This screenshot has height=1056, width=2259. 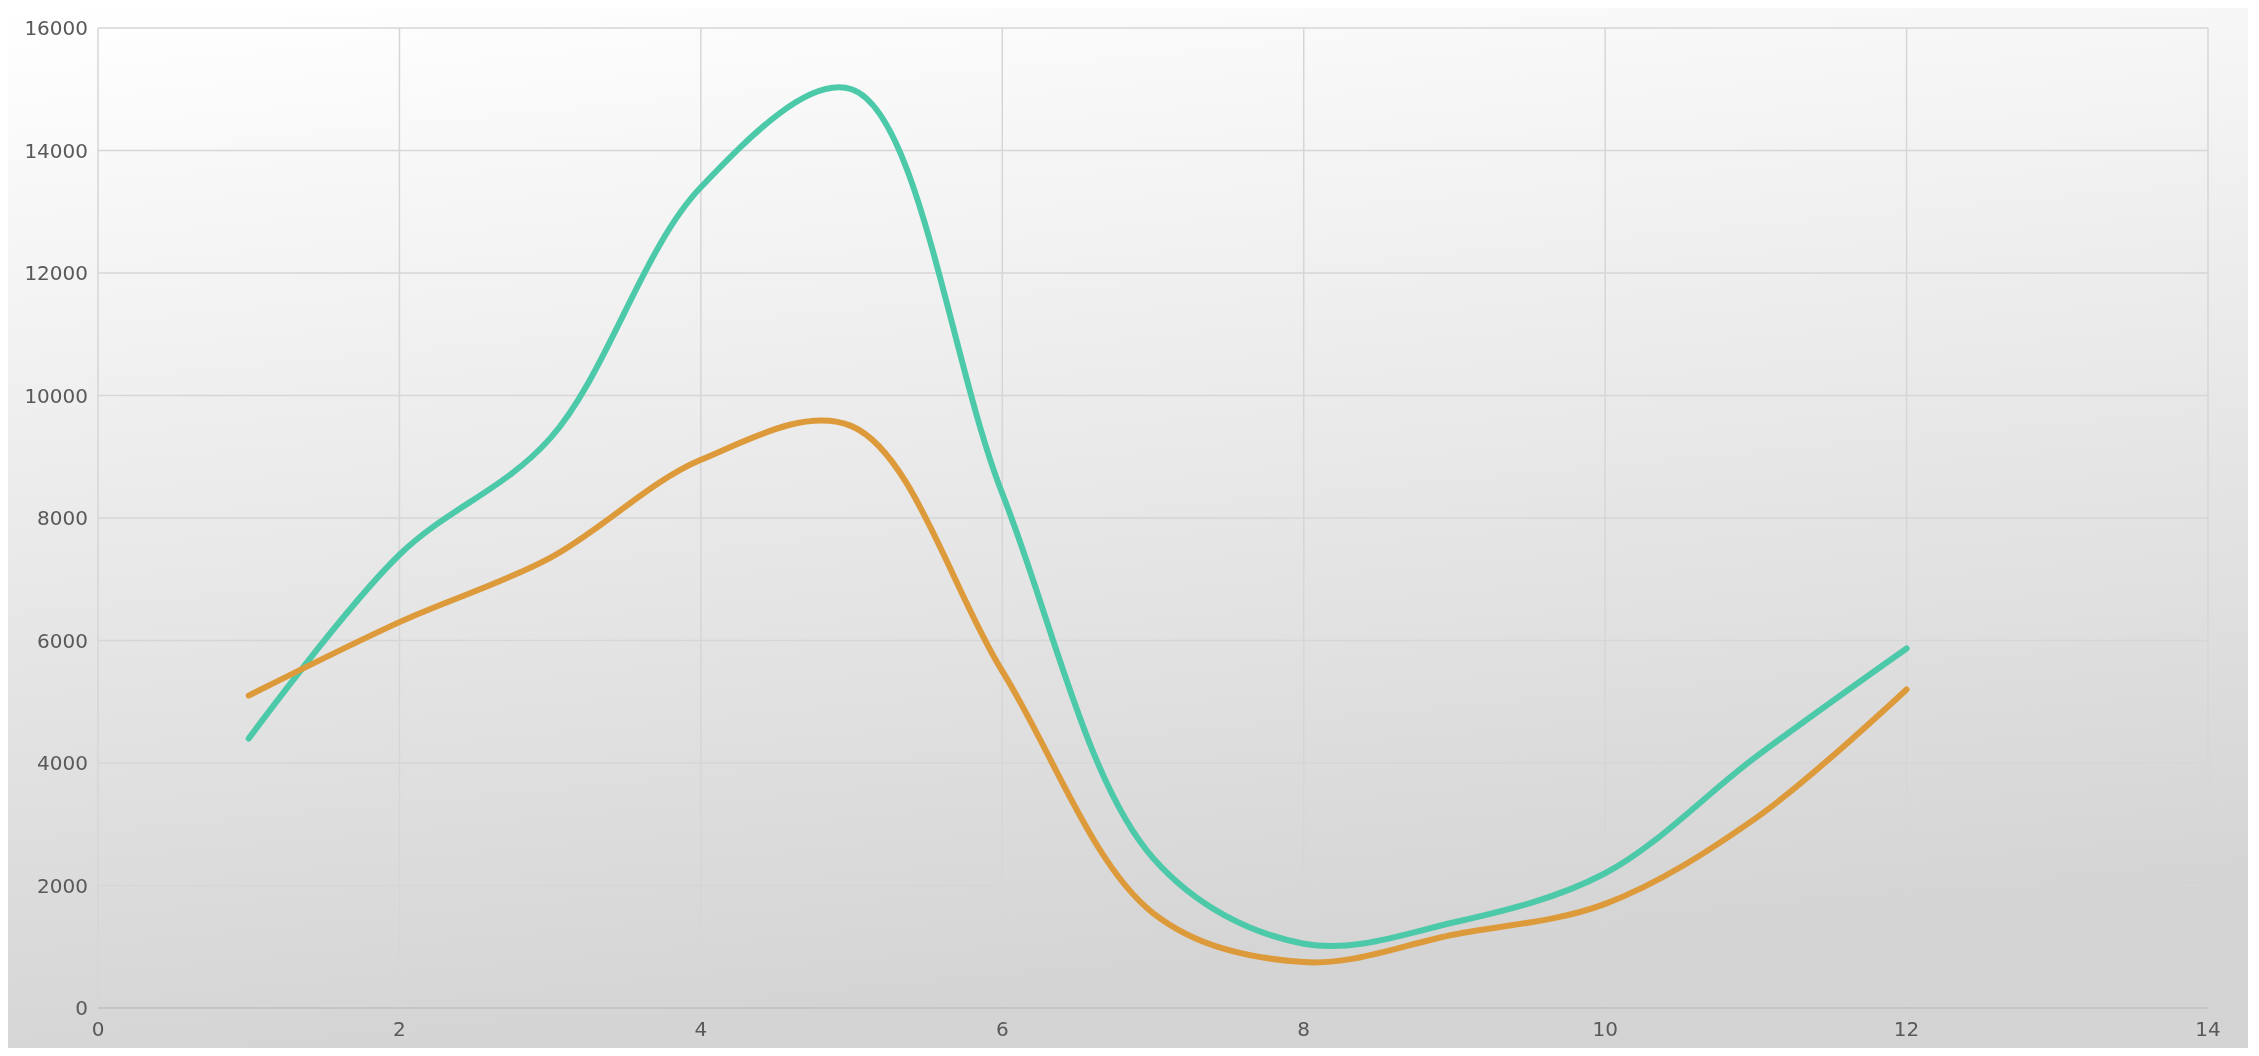 I want to click on y-tick-label: 0, so click(x=81, y=1008).